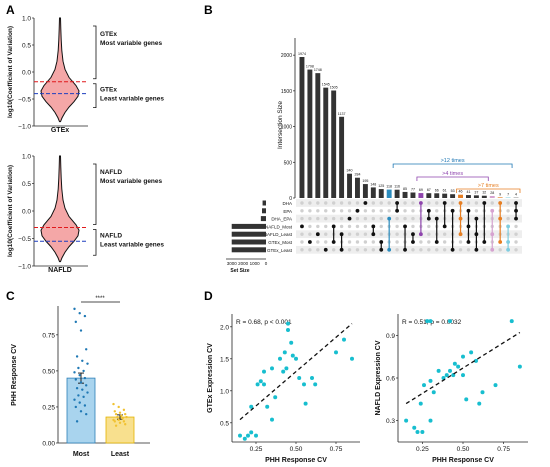 Image resolution: width=550 pixels, height=467 pixels. What do you see at coordinates (373, 184) in the screenshot?
I see `upset-bar-value: 148` at bounding box center [373, 184].